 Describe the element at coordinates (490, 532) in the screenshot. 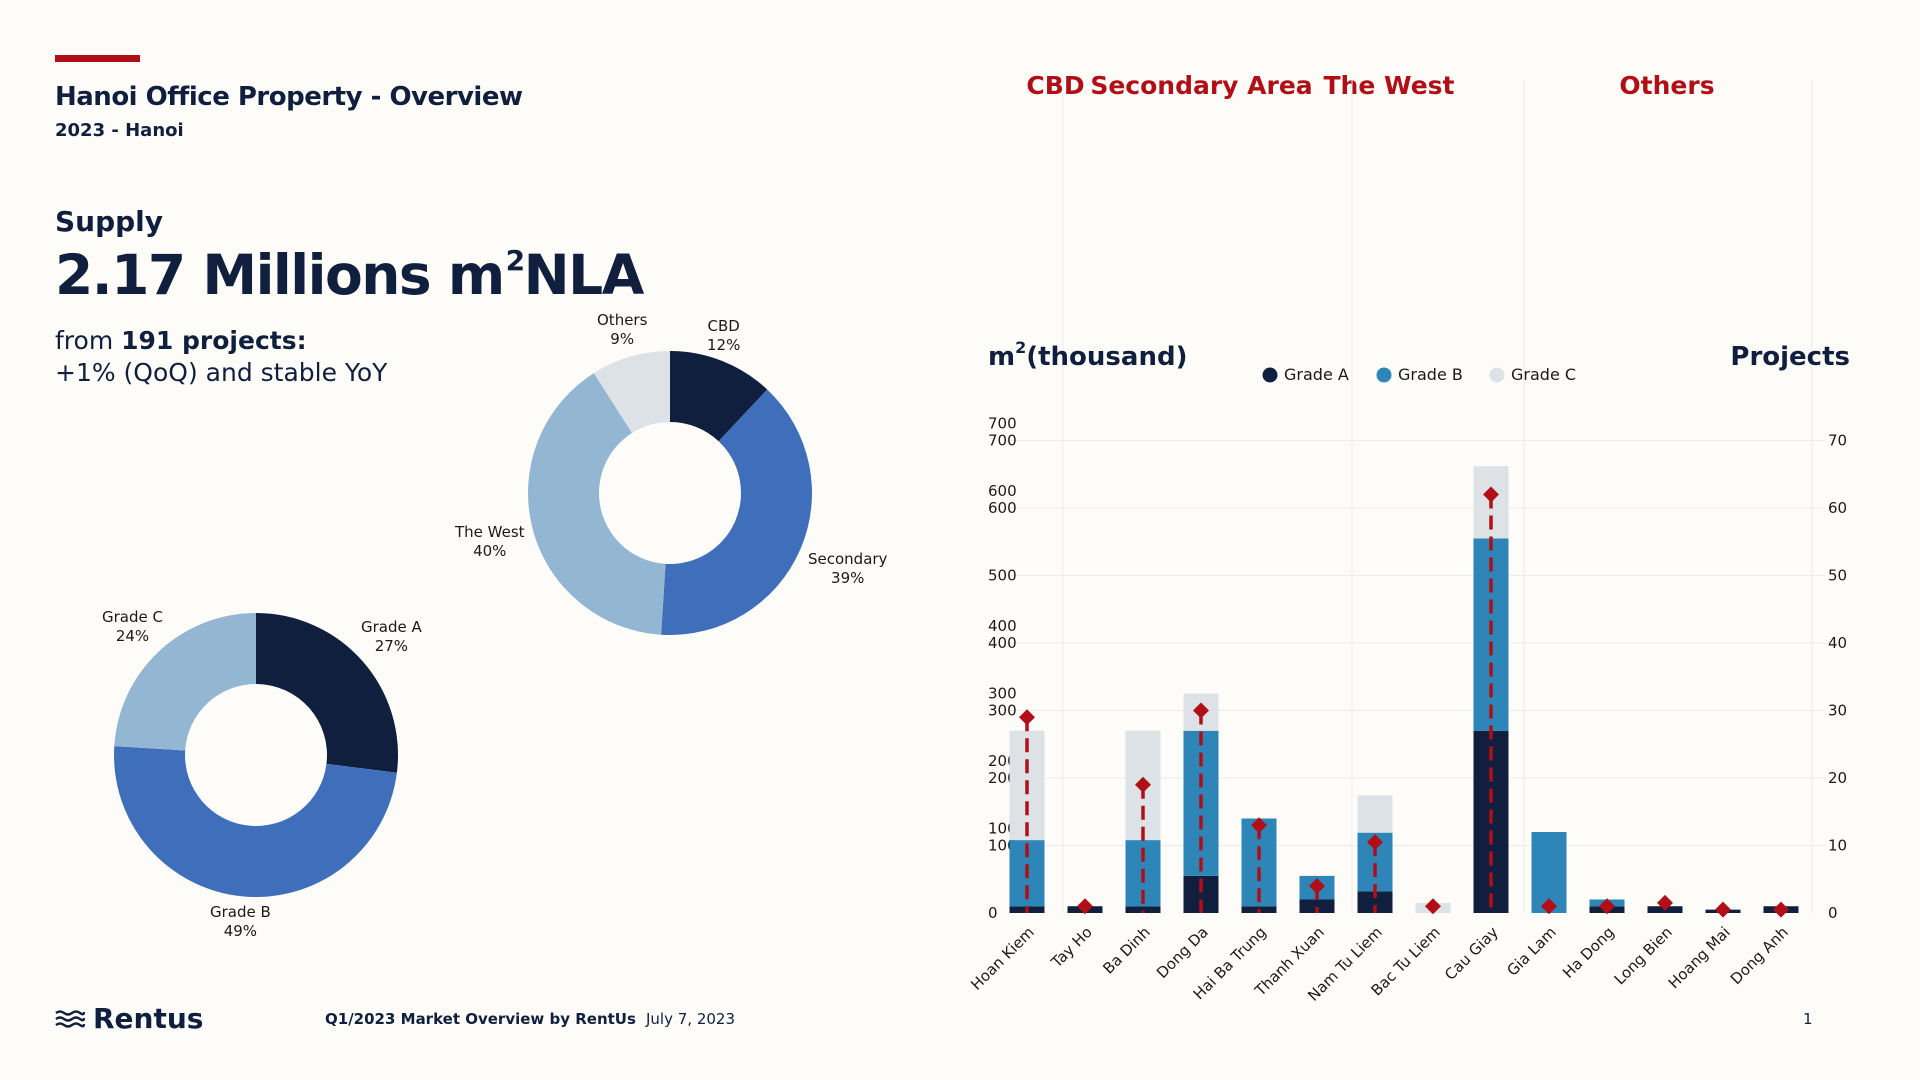

I see `donut-label-text: The West` at that location.